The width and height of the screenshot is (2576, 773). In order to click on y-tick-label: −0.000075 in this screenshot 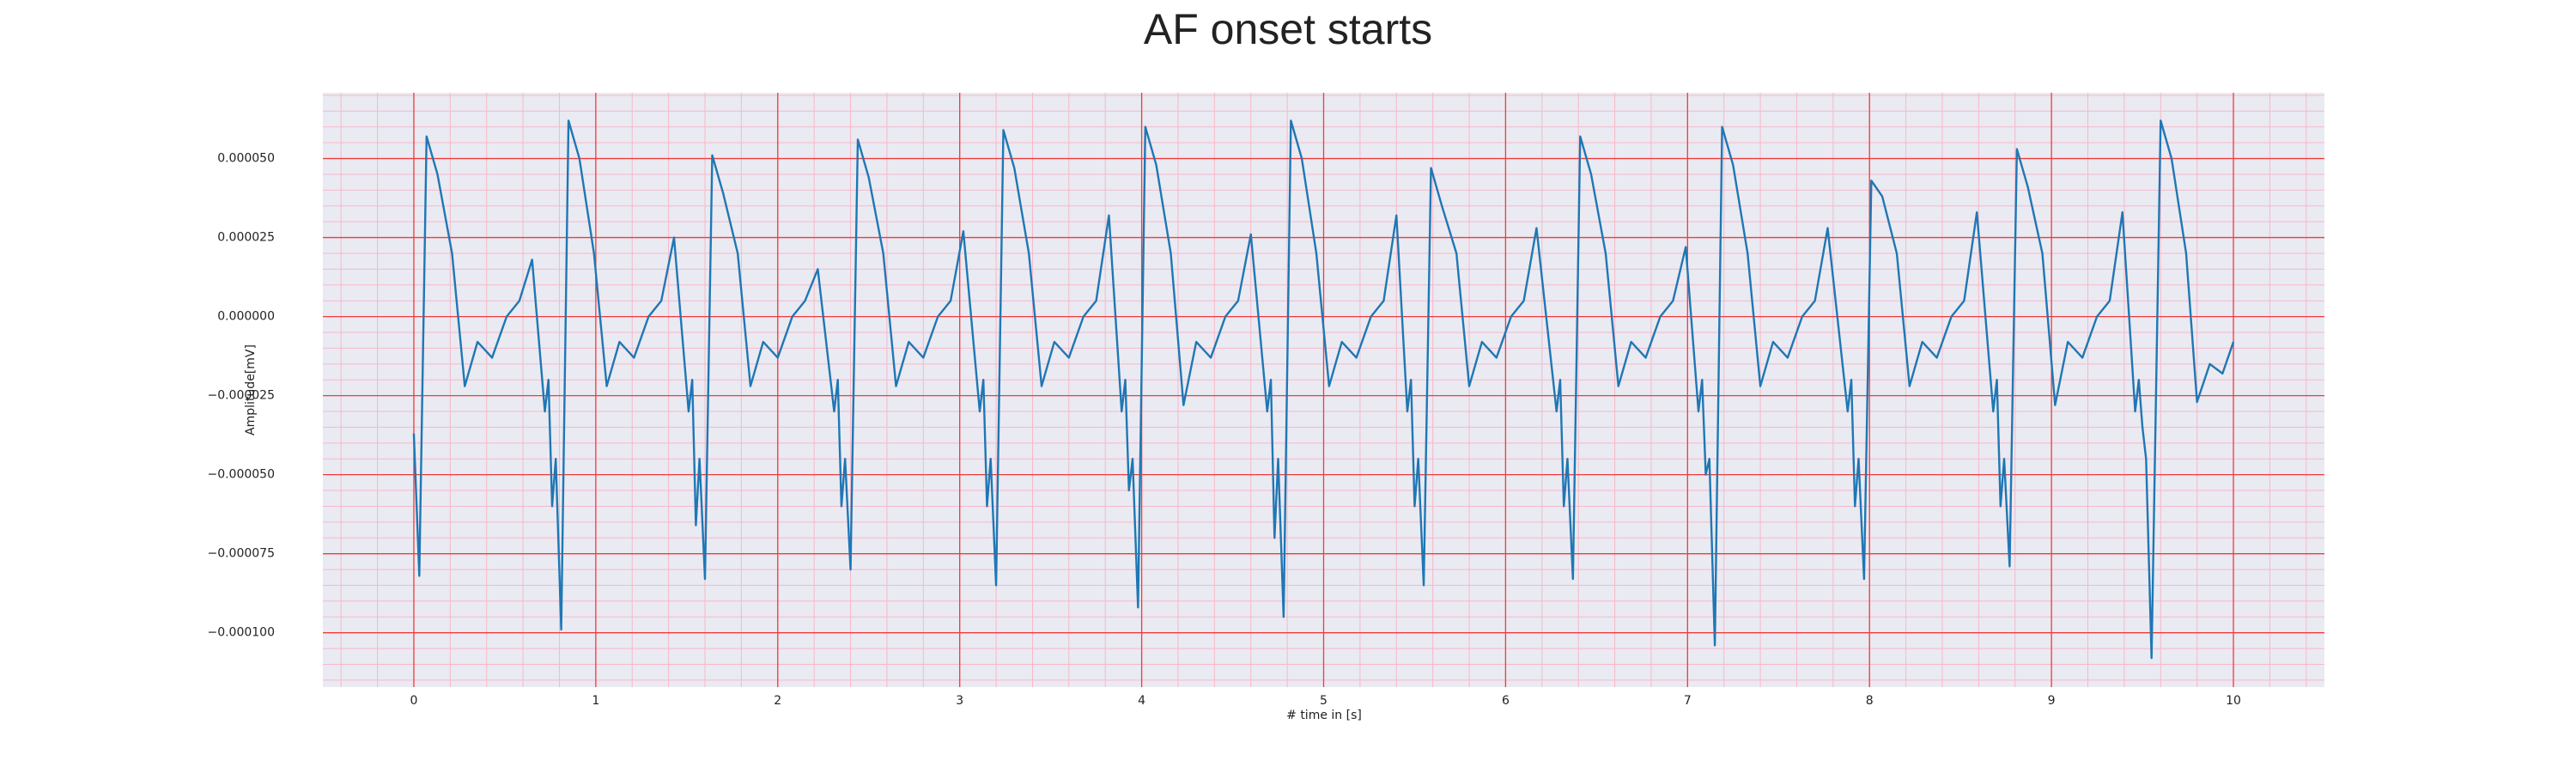, I will do `click(241, 554)`.